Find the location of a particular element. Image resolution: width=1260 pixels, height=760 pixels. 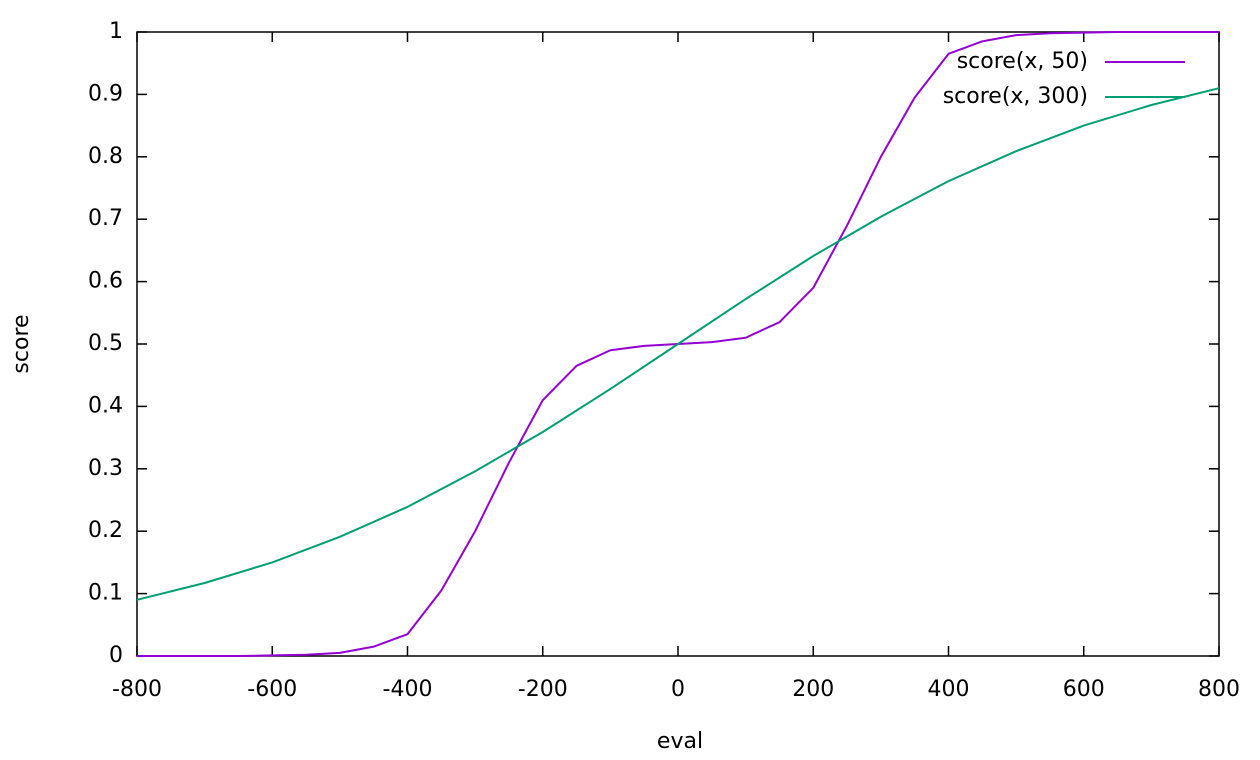

y-tick-label: 0.8 is located at coordinates (105, 156).